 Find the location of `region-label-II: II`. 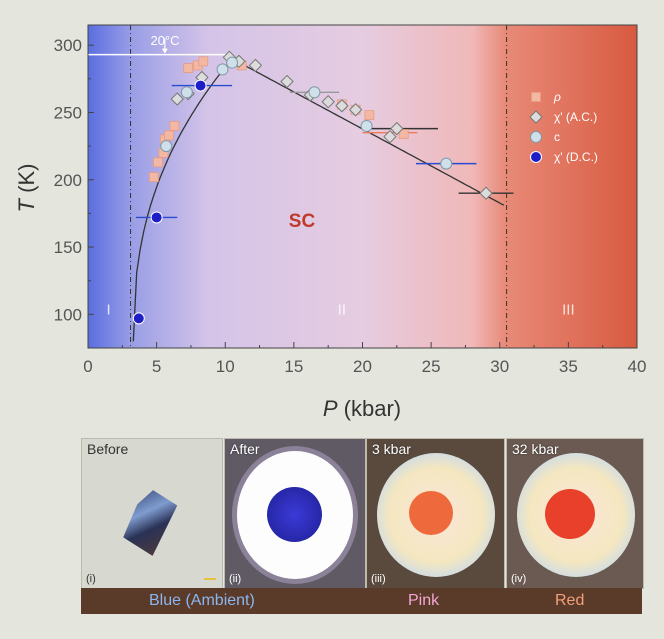

region-label-II: II is located at coordinates (342, 309).